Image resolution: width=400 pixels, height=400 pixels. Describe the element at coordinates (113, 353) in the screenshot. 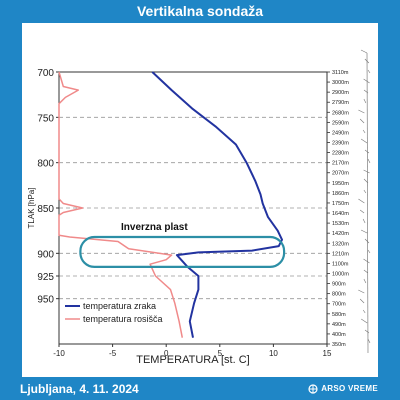

I see `x-tick-label: -5` at that location.